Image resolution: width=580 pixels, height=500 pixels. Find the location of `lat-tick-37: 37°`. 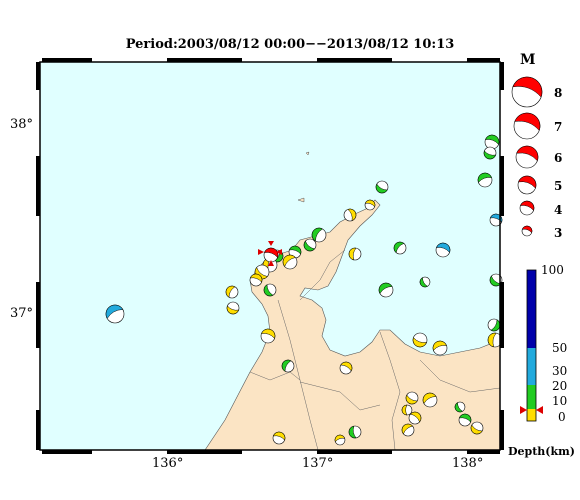

lat-tick-37: 37° is located at coordinates (22, 313).